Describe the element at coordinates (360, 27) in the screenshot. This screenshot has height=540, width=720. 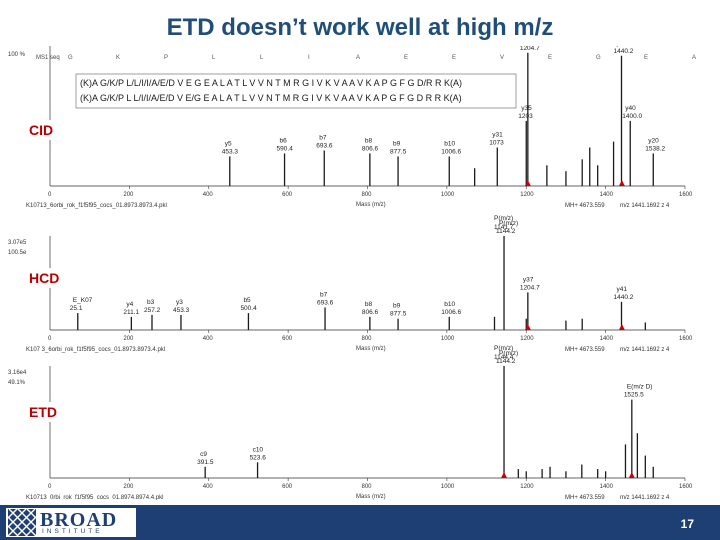
I see `slide-title: ETD doesn’t work well at high m/z` at that location.